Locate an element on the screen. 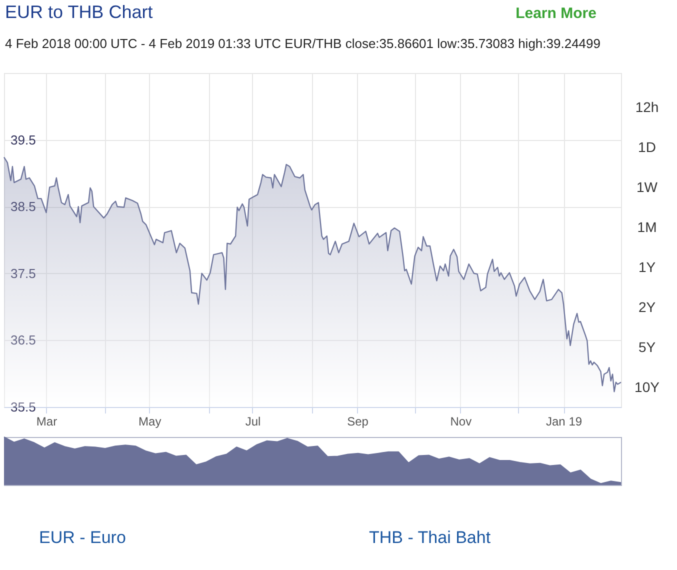  text: THB - Thai Baht is located at coordinates (430, 537).